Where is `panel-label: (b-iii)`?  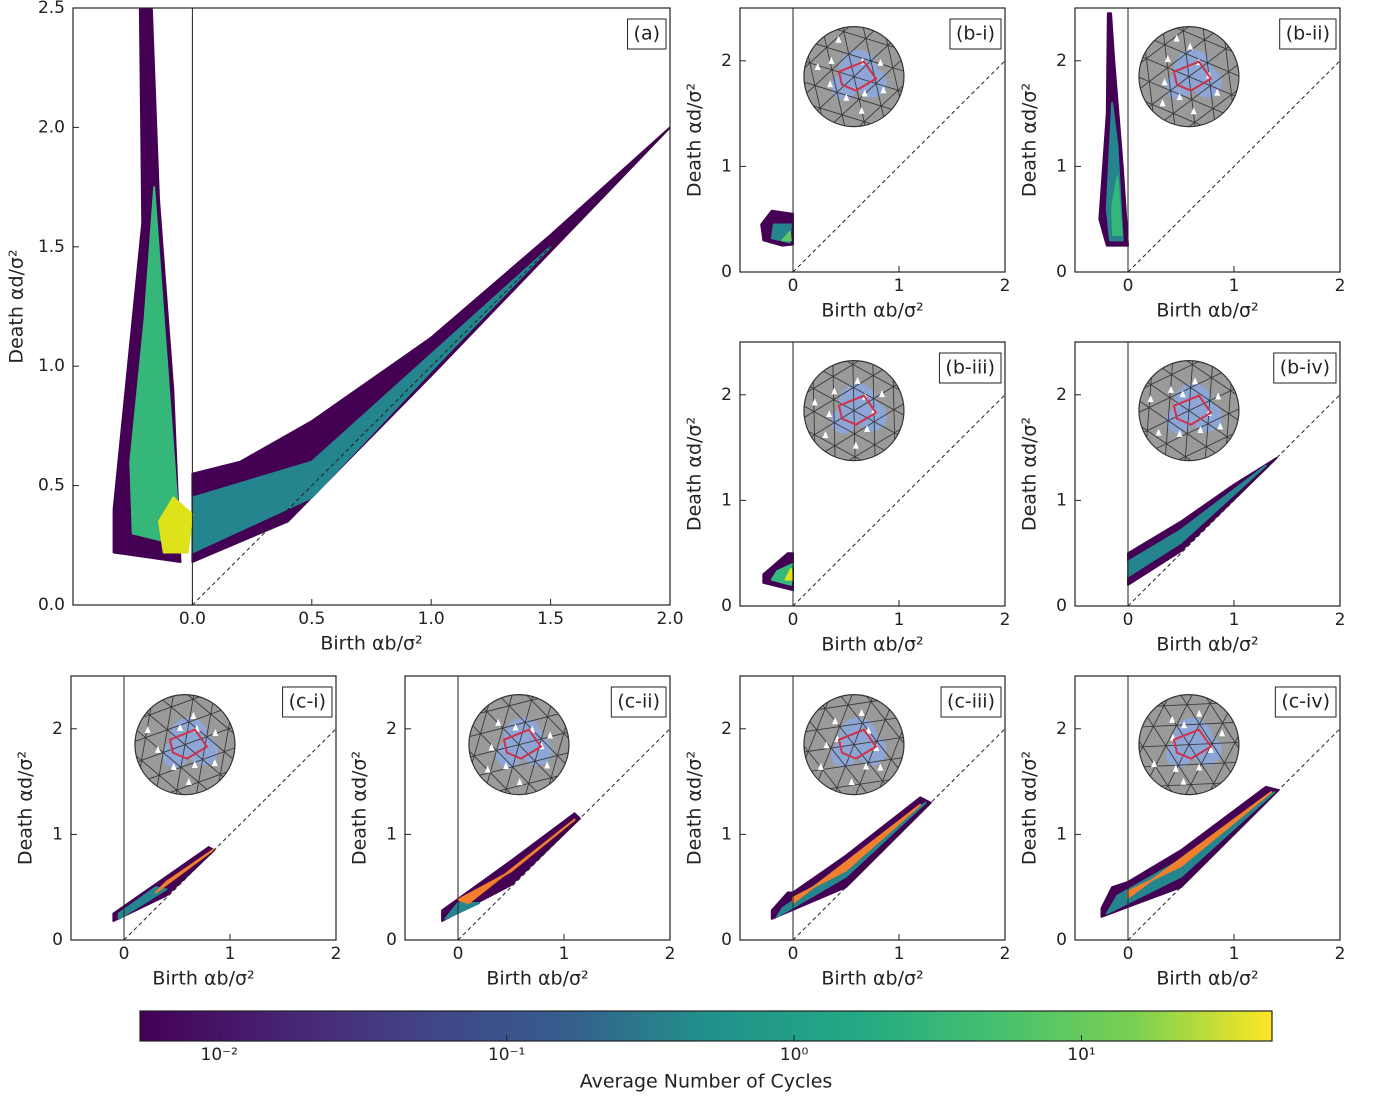 panel-label: (b-iii) is located at coordinates (970, 368).